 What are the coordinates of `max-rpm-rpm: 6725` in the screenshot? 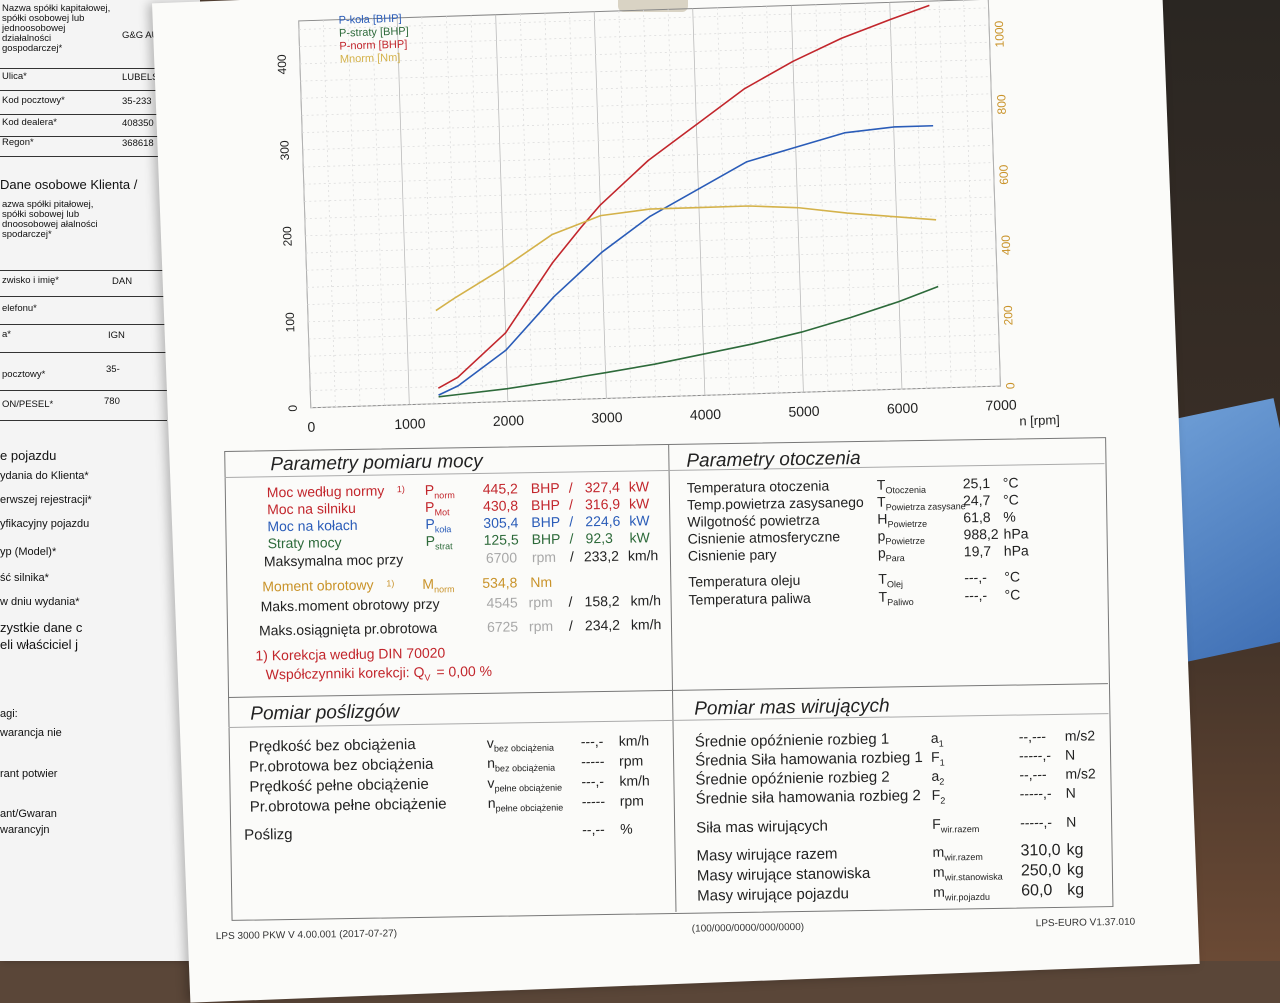 It's located at (502, 626).